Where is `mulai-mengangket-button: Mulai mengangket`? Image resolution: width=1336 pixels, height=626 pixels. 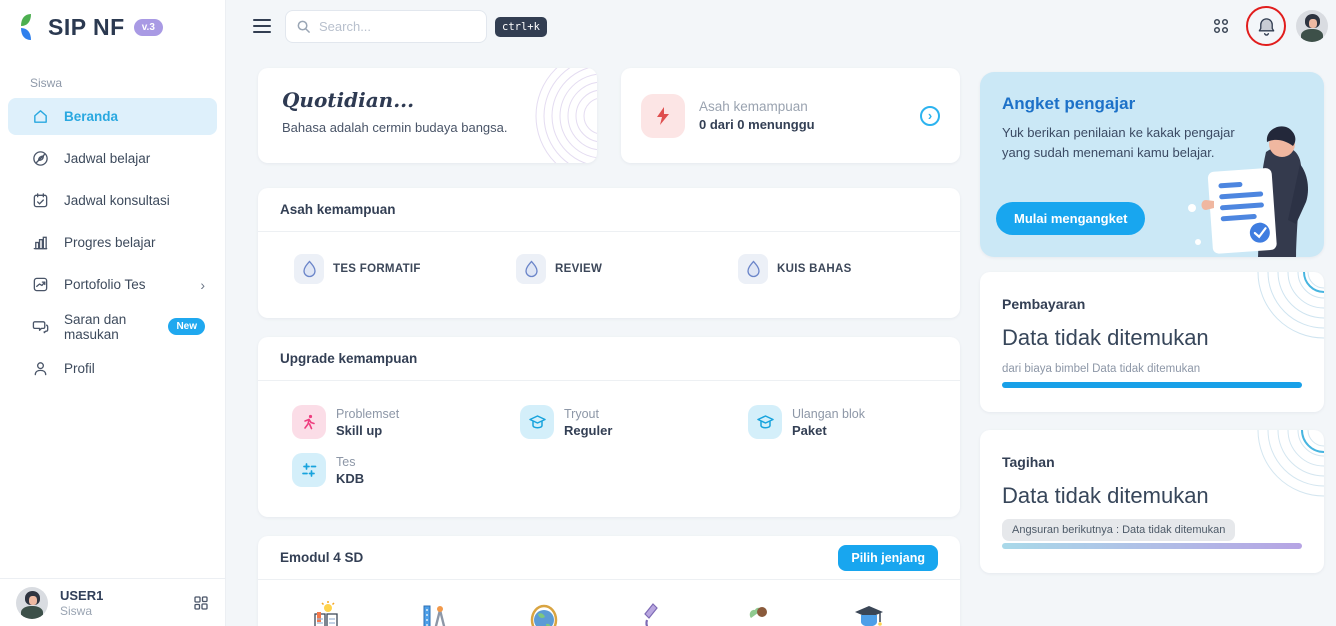
mulai-mengangket-button: Mulai mengangket is located at coordinates (1071, 218).